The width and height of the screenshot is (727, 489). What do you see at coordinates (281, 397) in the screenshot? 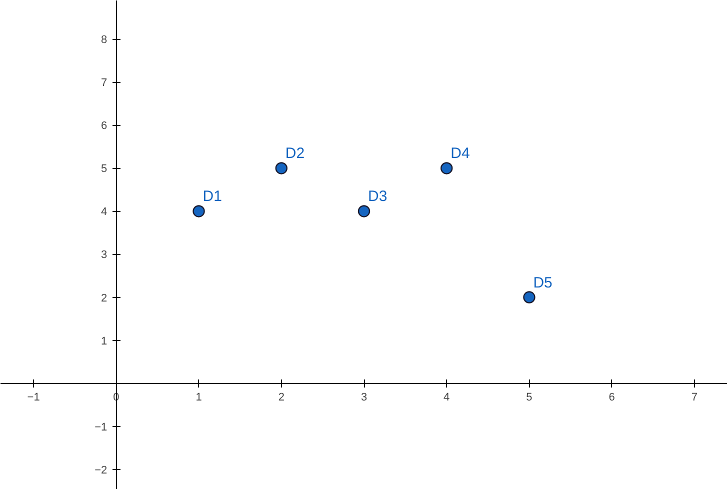
I see `x-tick-label: 2` at bounding box center [281, 397].